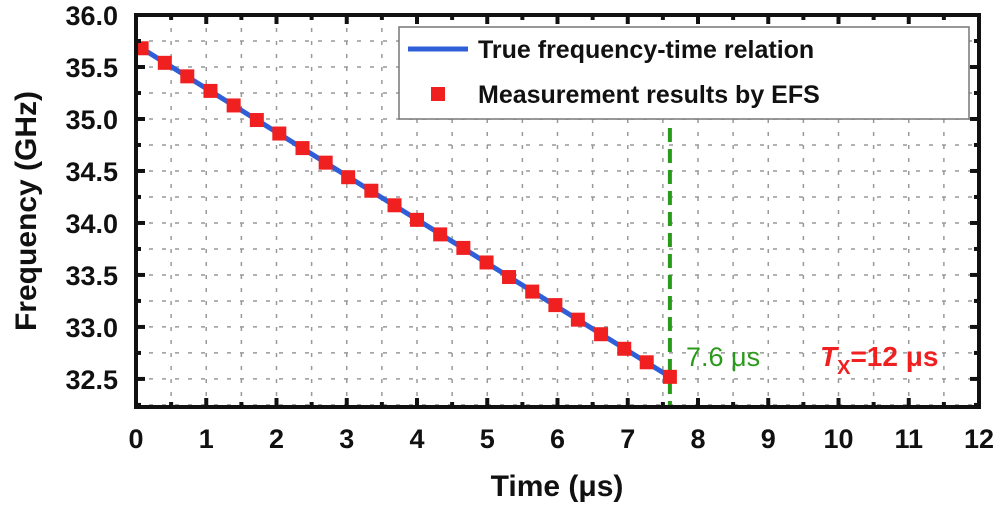 The image size is (1000, 505). Describe the element at coordinates (438, 94) in the screenshot. I see `legend-marker-swatch` at that location.